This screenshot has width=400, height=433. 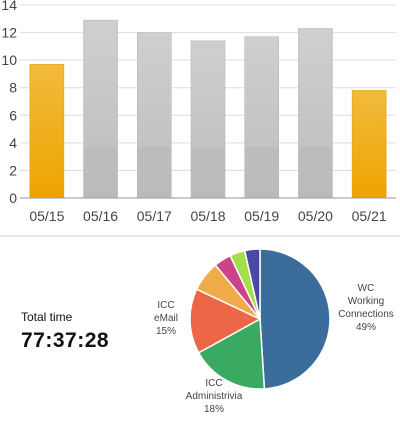 I want to click on x-tick-label: 05/21, so click(x=369, y=216).